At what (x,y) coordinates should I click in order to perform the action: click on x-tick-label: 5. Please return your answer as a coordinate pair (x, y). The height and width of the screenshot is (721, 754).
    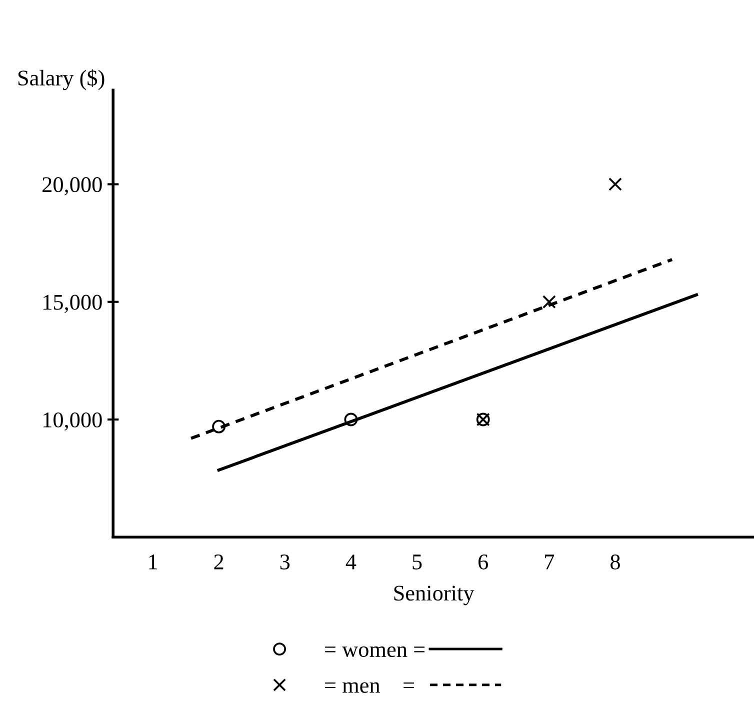
    Looking at the image, I should click on (417, 562).